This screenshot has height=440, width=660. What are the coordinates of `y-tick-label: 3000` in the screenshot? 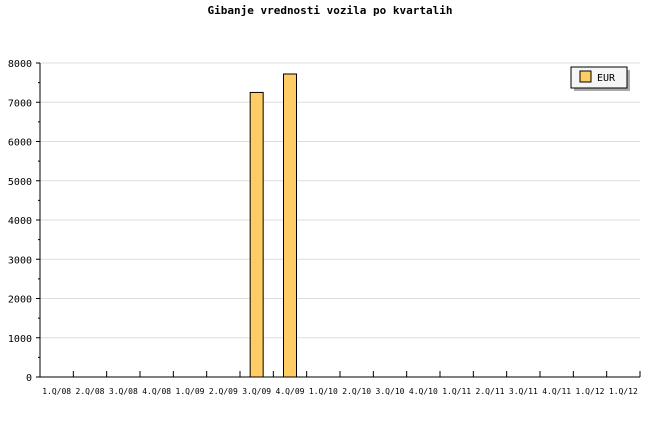 It's located at (20, 260).